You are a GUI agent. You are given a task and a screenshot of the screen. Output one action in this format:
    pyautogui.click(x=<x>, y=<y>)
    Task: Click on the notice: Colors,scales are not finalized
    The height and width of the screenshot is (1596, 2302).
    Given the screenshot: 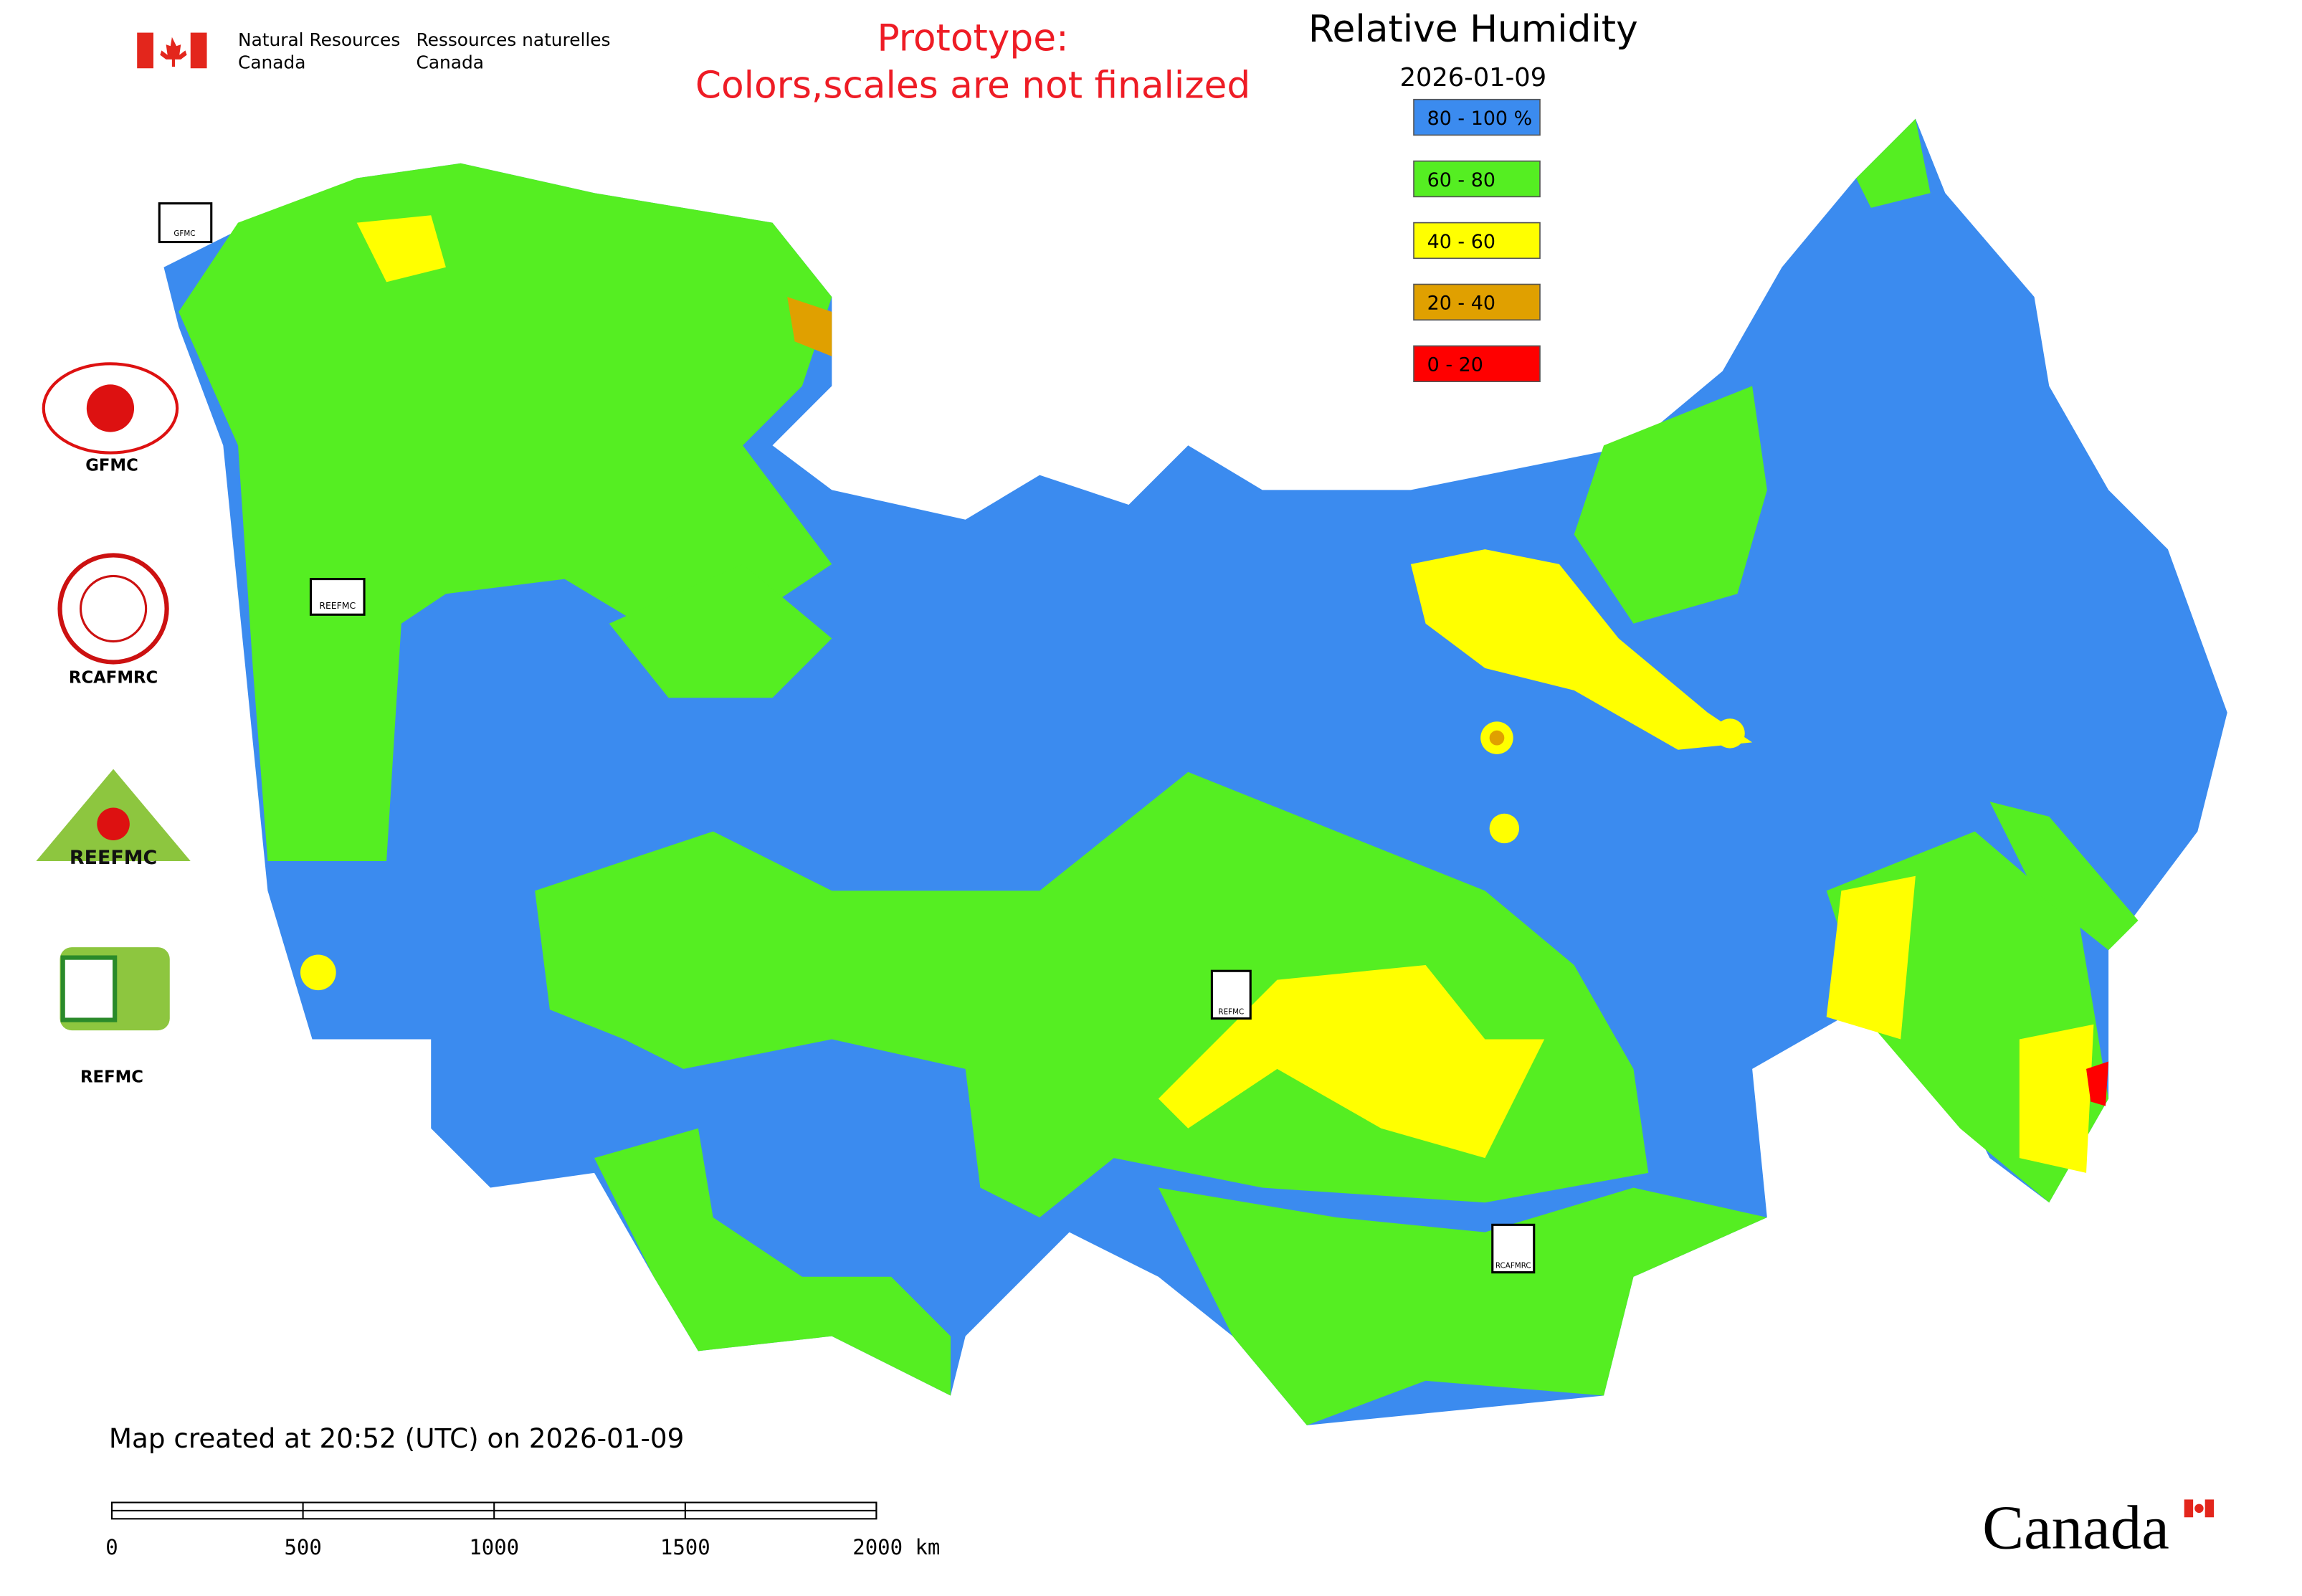 What is the action you would take?
    pyautogui.click(x=973, y=86)
    